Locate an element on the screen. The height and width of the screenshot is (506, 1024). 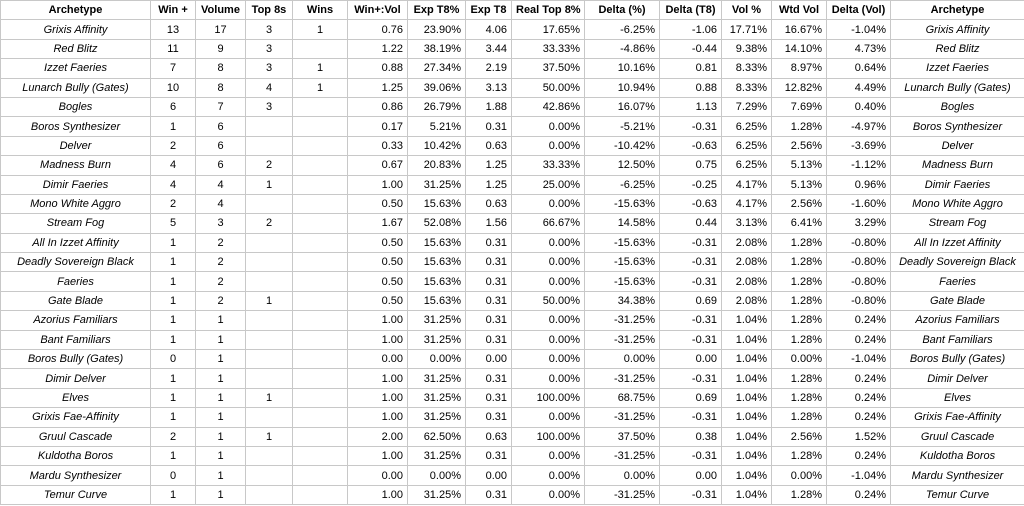
archetype-cell: Lunarch Bully (Gates) is located at coordinates (75, 87).